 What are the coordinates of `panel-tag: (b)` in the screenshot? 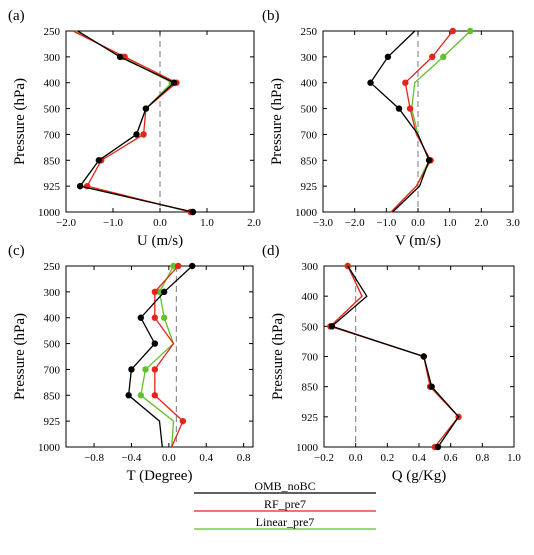 It's located at (271, 16).